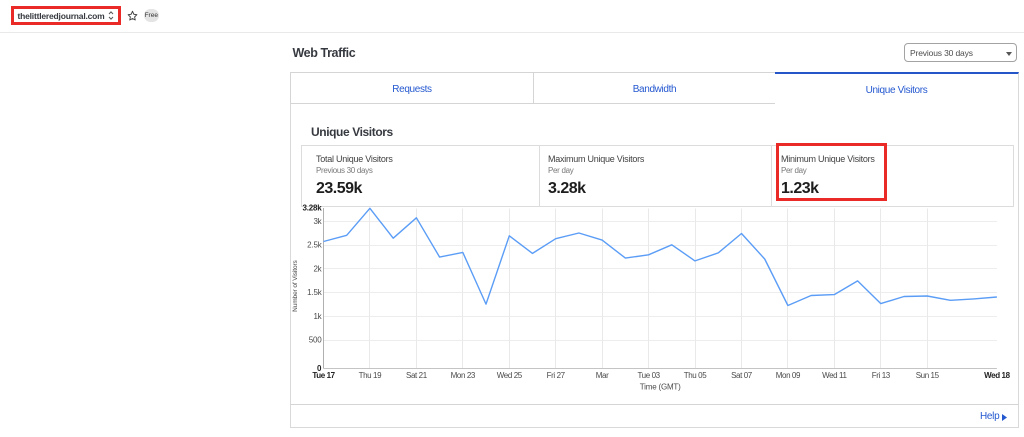 Image resolution: width=1024 pixels, height=437 pixels. What do you see at coordinates (315, 340) in the screenshot?
I see `svg-text: 500` at bounding box center [315, 340].